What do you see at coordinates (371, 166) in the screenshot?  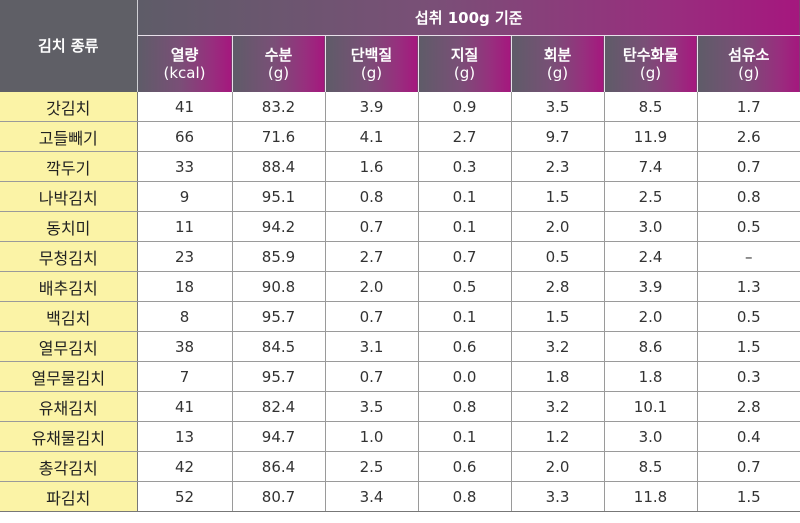 I see `nutrient-value-cell: 1.6` at bounding box center [371, 166].